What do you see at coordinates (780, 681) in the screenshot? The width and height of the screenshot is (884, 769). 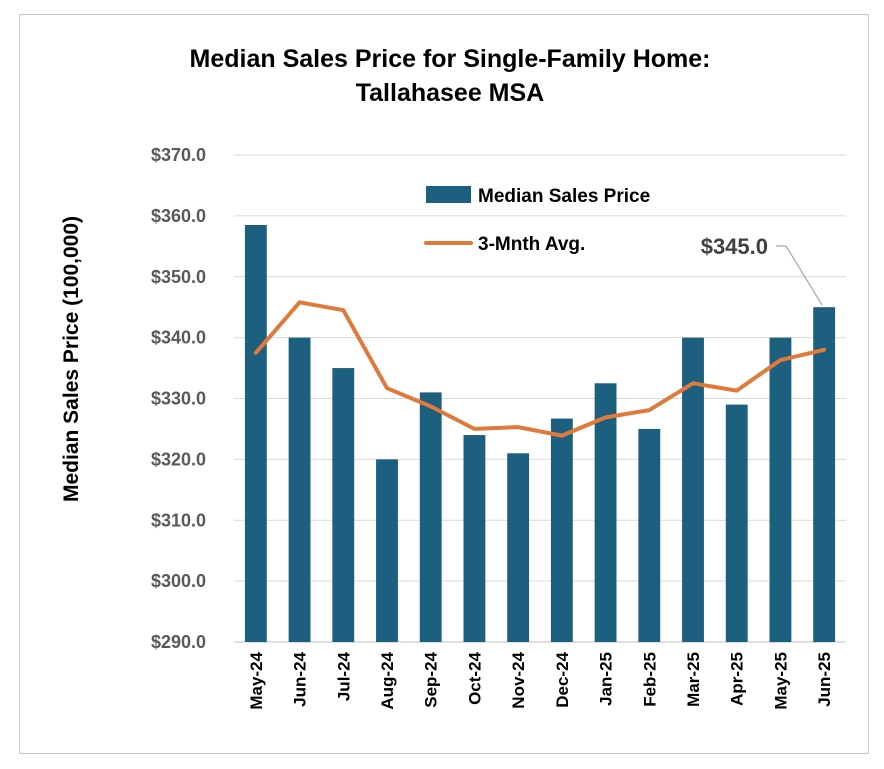 I see `x-tick-label: May-25` at bounding box center [780, 681].